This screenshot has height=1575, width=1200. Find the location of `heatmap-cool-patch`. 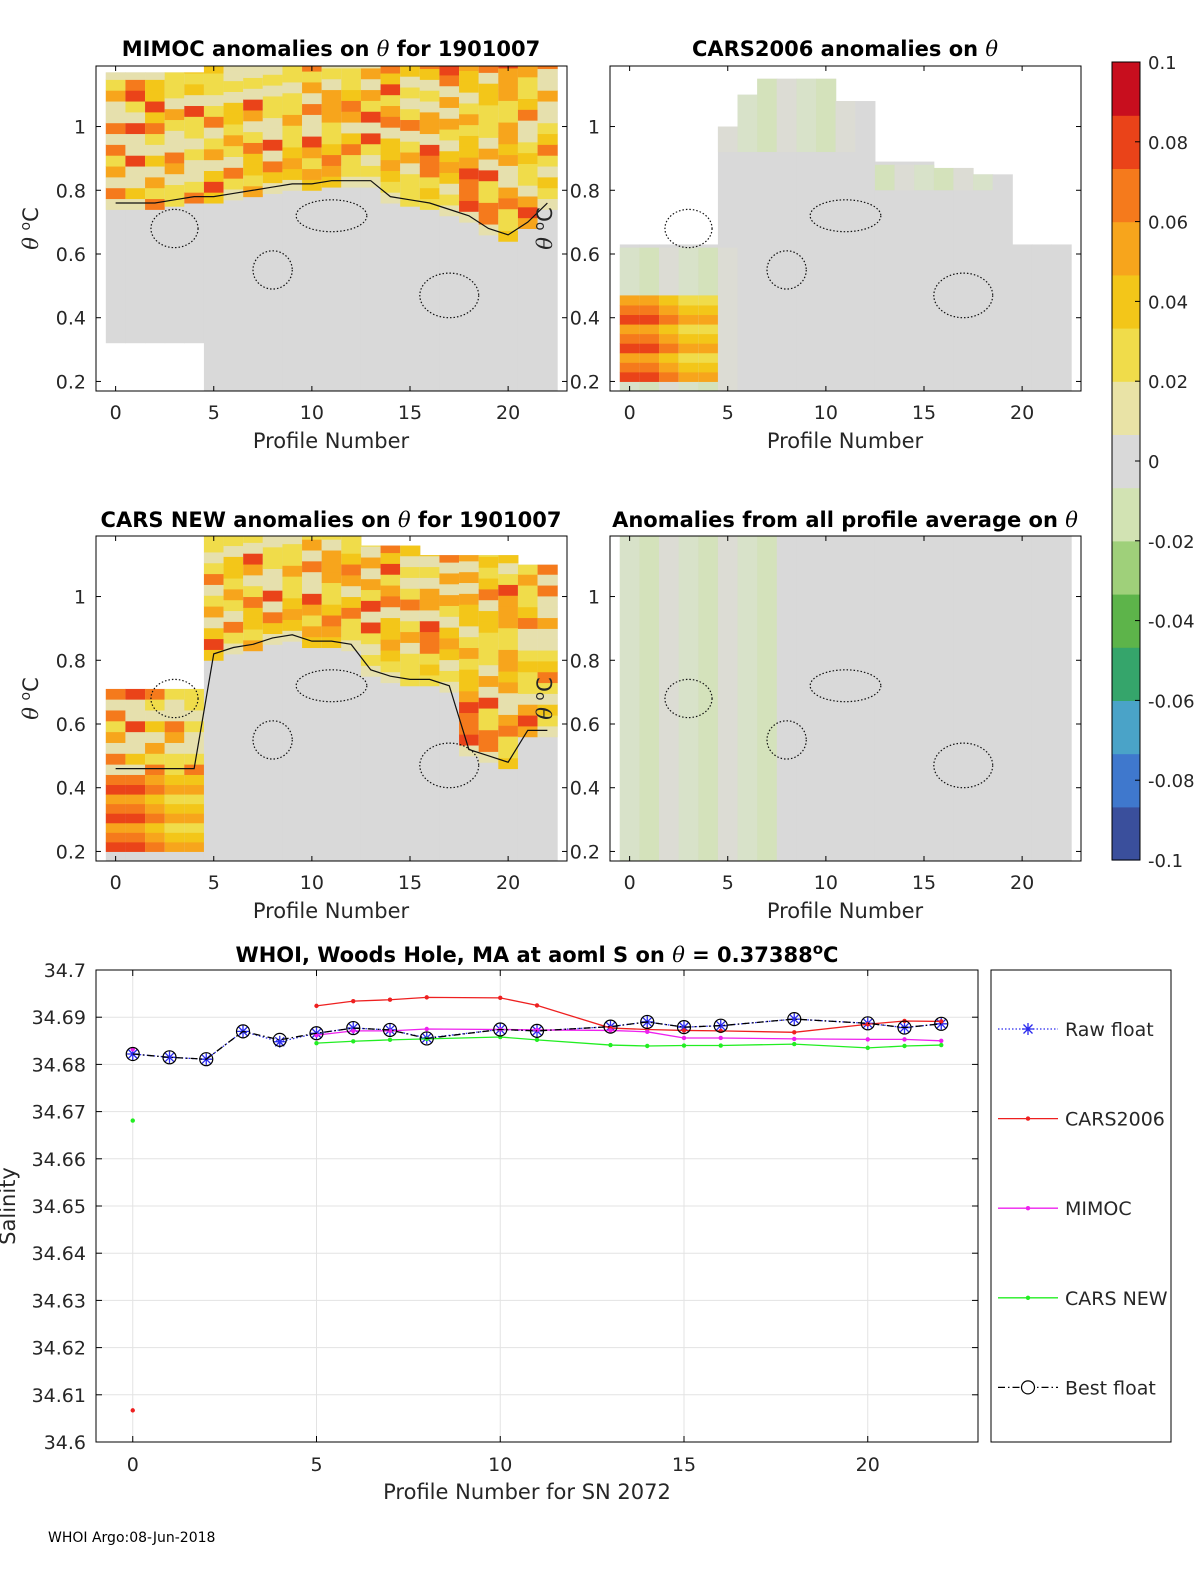

heatmap-cool-patch is located at coordinates (786, 115).